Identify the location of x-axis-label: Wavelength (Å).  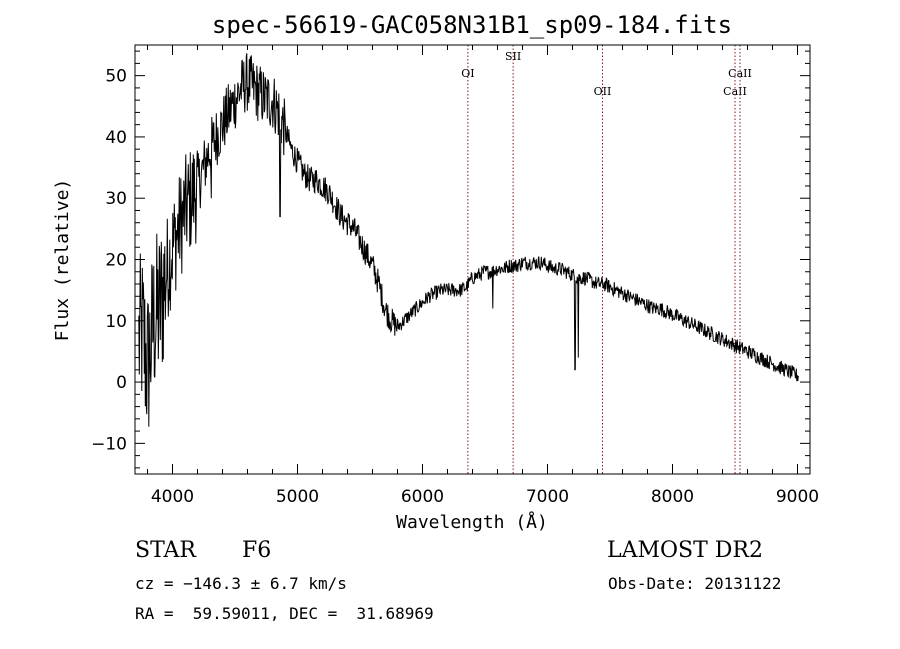
(472, 522).